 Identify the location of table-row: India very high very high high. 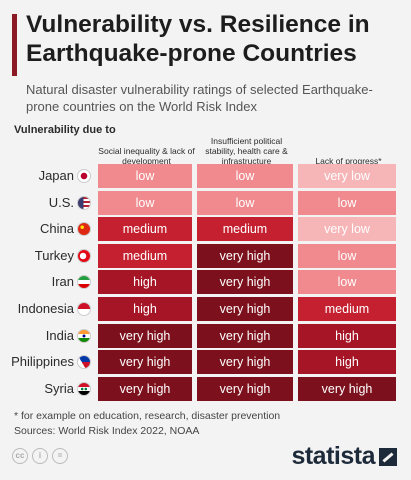
(205, 335).